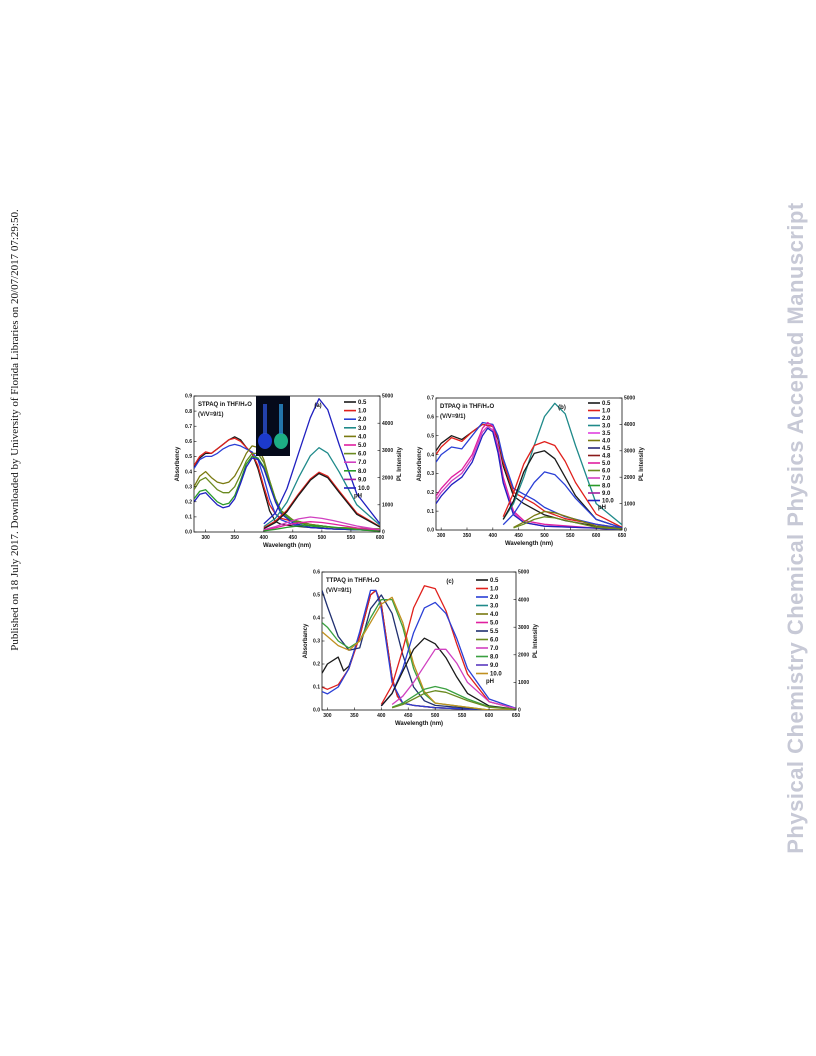  I want to click on legend-label-ph-3.5: 3.5, so click(606, 434).